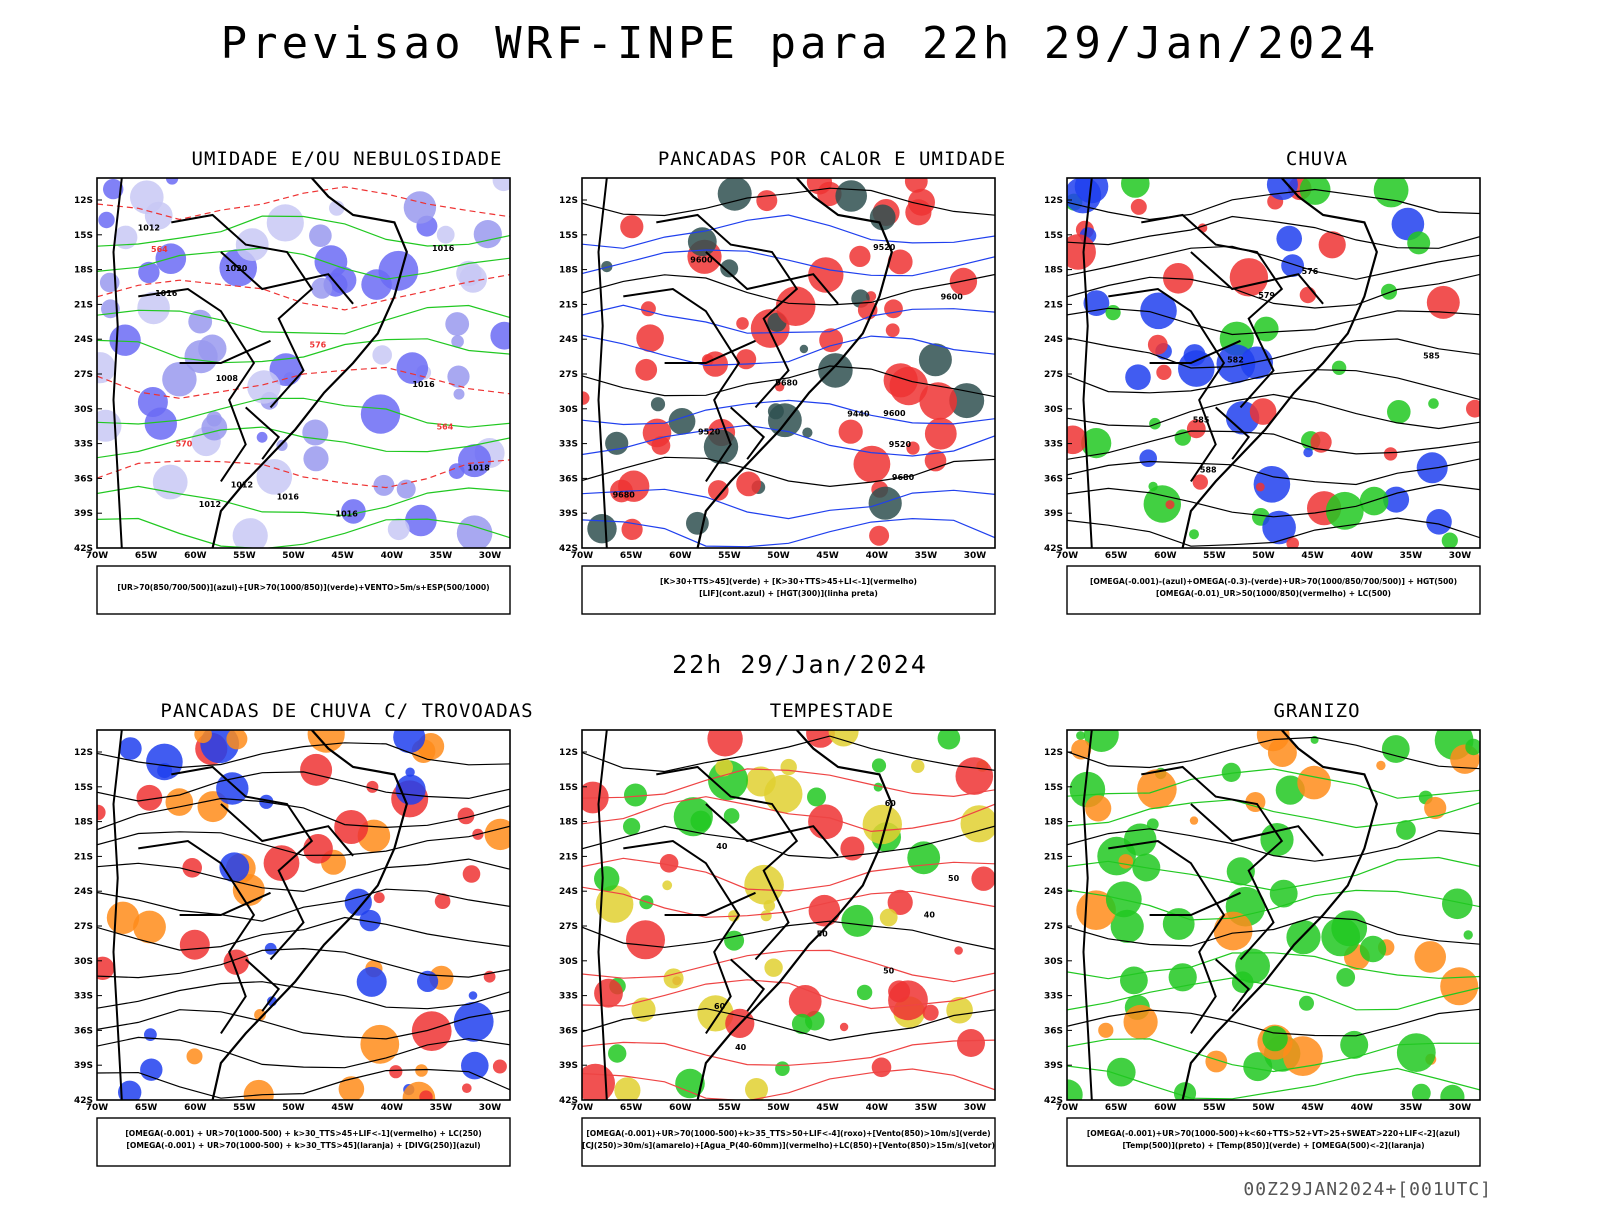  Describe the element at coordinates (83, 445) in the screenshot. I see `lat-tick-label: 33S` at that location.